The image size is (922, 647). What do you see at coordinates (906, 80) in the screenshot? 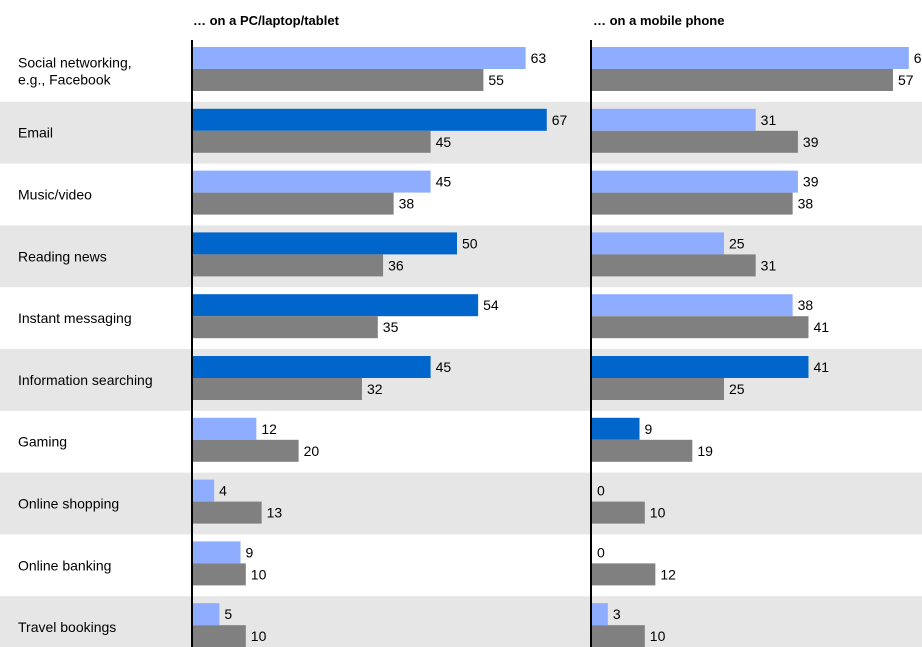
I see `data-label: 57` at bounding box center [906, 80].